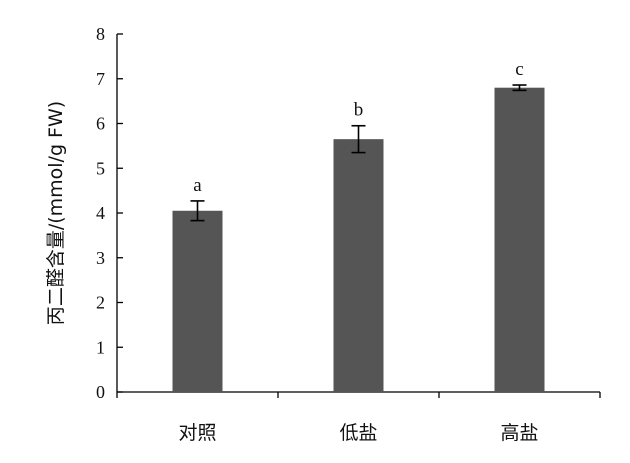 The height and width of the screenshot is (463, 630). I want to click on y-tick-label: 4, so click(100, 213).